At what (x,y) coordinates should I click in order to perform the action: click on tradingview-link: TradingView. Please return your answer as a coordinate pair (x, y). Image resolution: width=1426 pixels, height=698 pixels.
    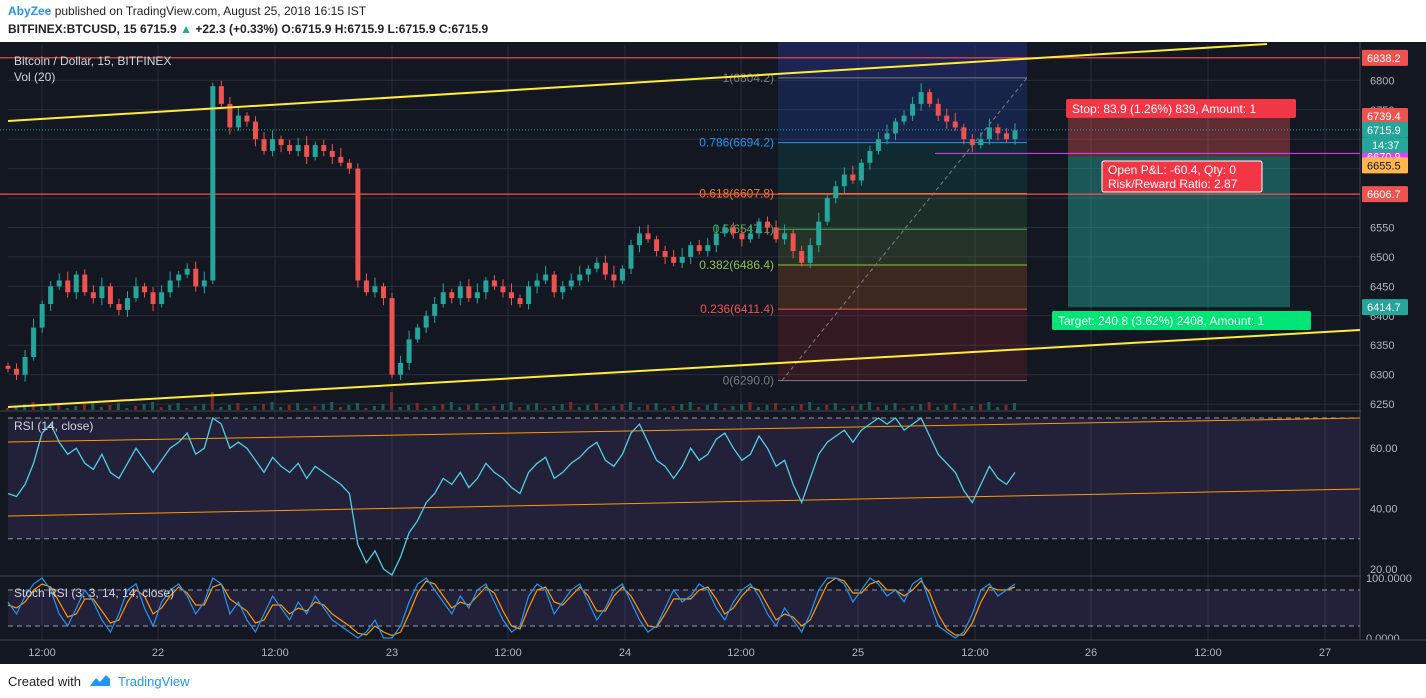
    Looking at the image, I should click on (154, 681).